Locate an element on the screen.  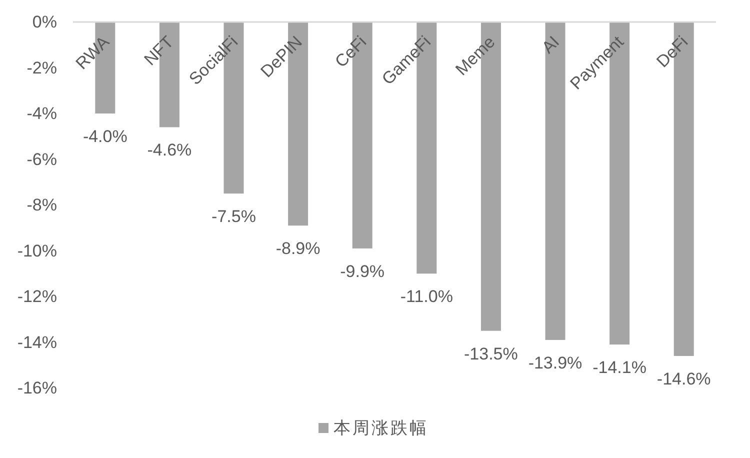
y-tick-label: 0% is located at coordinates (44, 22).